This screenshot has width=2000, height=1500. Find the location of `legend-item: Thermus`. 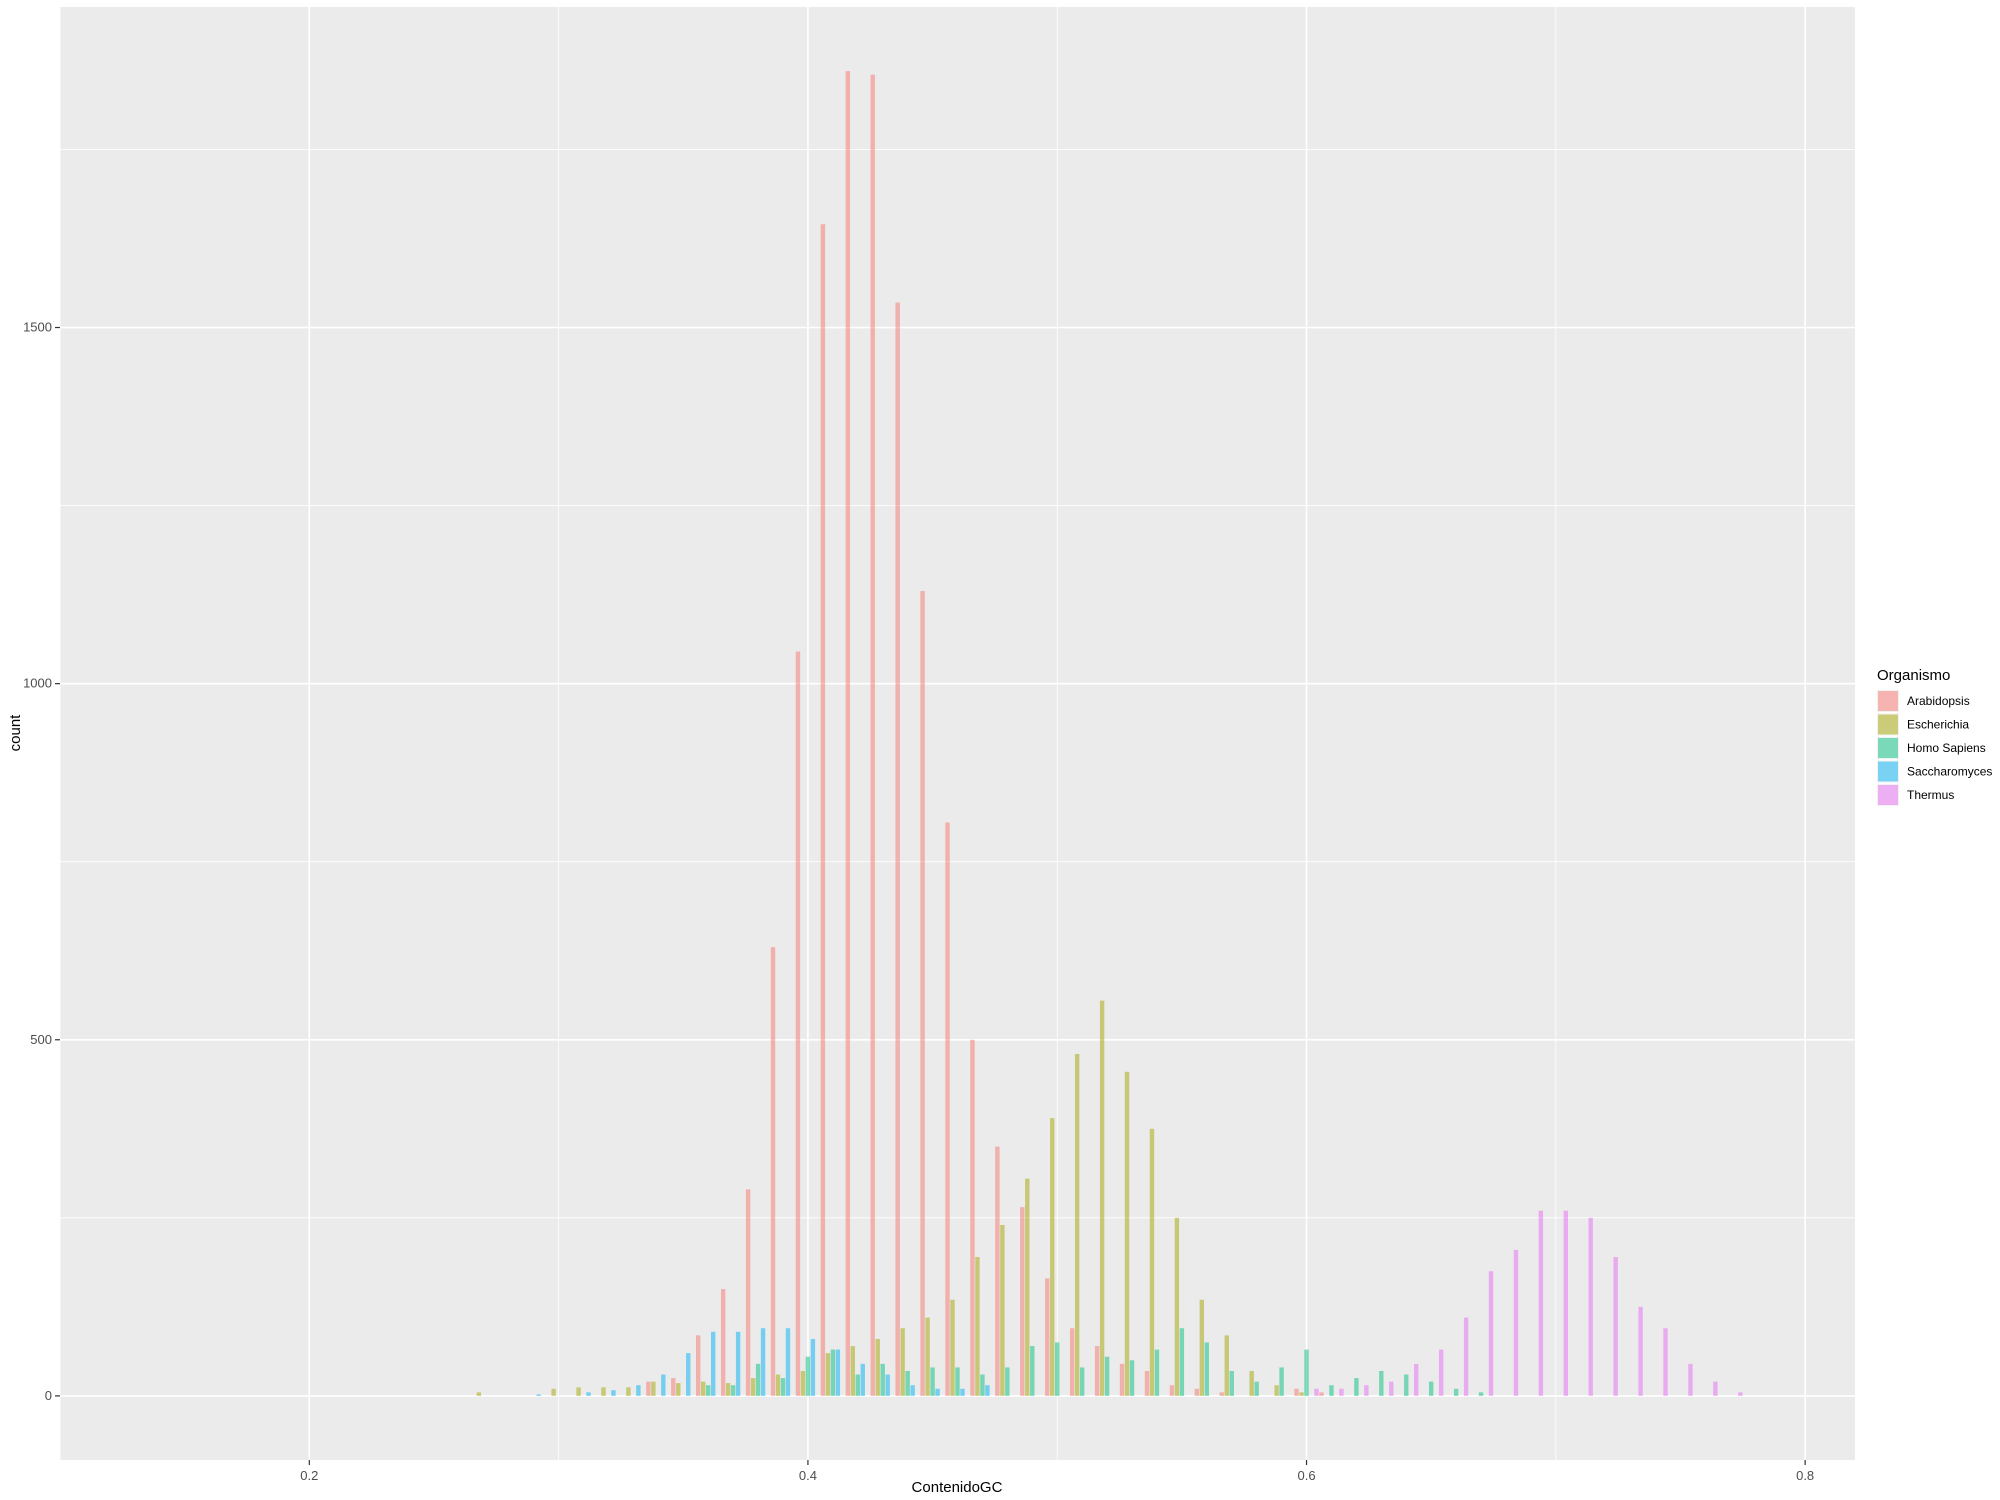

legend-item: Thermus is located at coordinates (1915, 795).